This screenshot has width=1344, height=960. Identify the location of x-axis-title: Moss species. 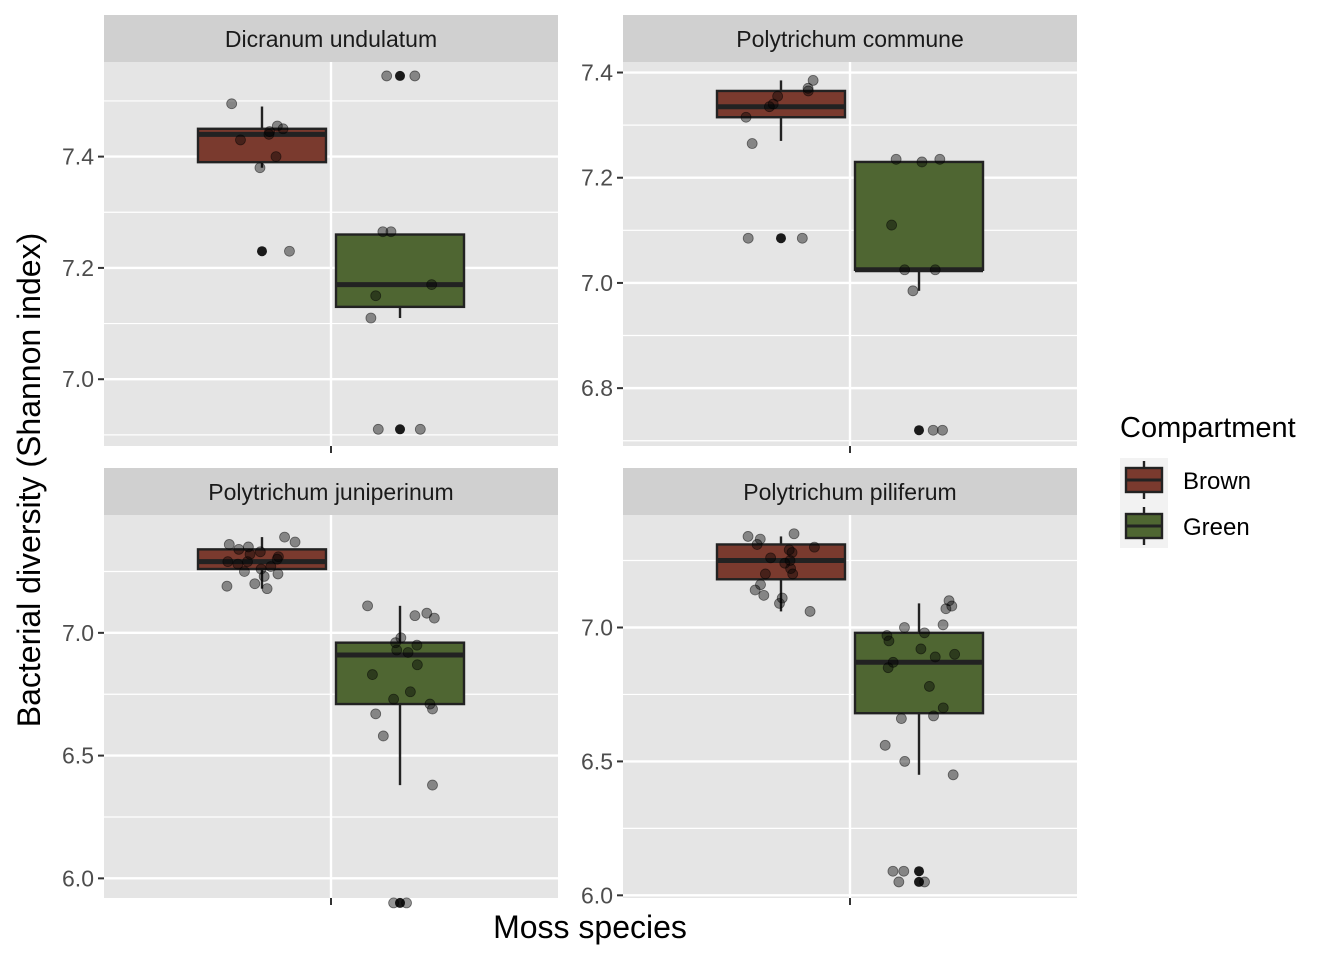
(590, 927).